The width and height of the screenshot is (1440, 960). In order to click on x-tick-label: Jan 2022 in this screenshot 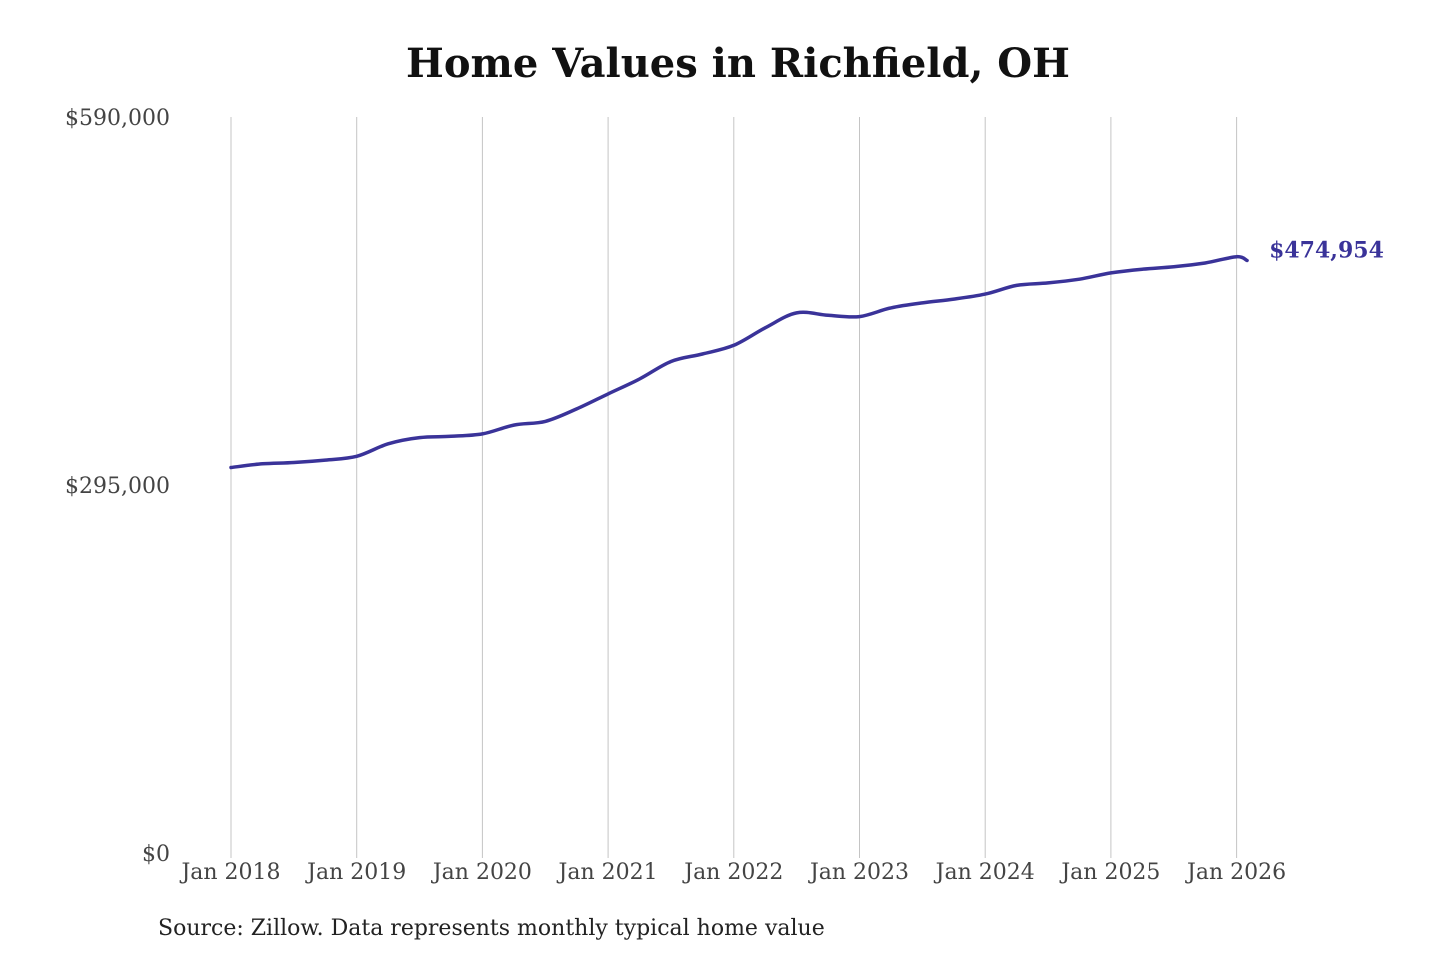, I will do `click(732, 872)`.